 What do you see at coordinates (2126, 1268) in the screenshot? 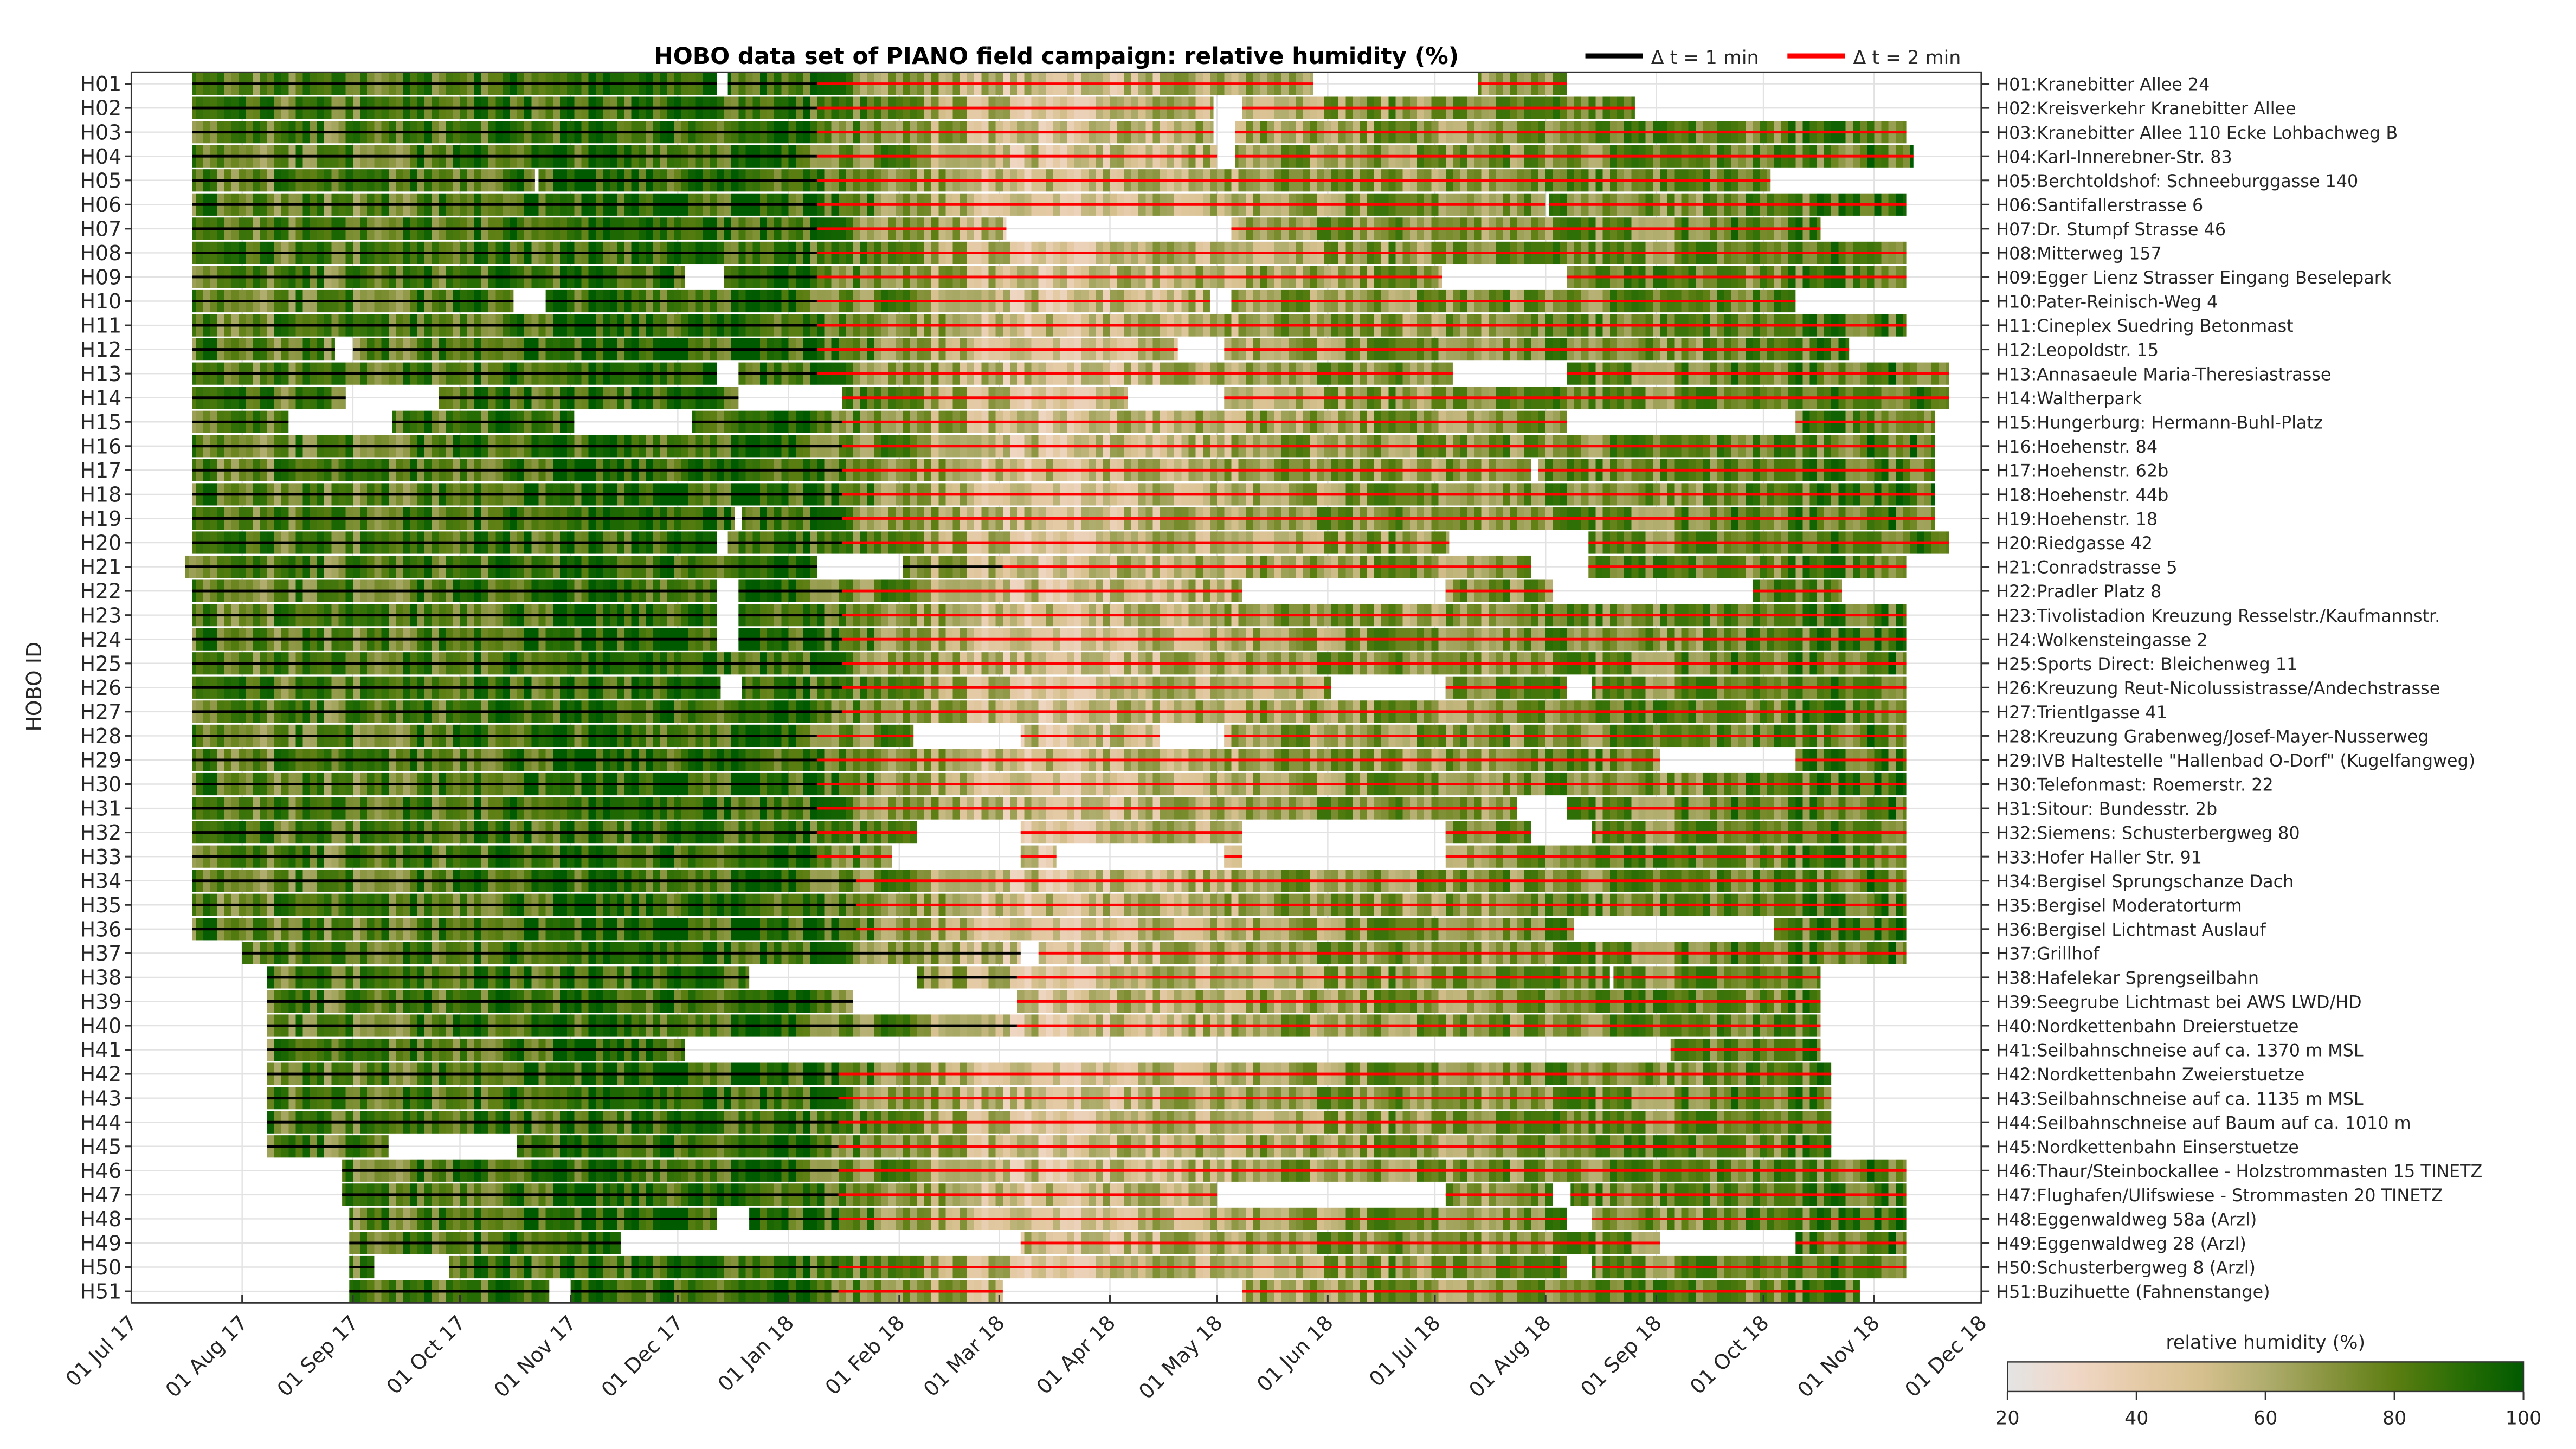
I see `station-label: H50:Schusterbergweg 8 (Arzl)` at bounding box center [2126, 1268].